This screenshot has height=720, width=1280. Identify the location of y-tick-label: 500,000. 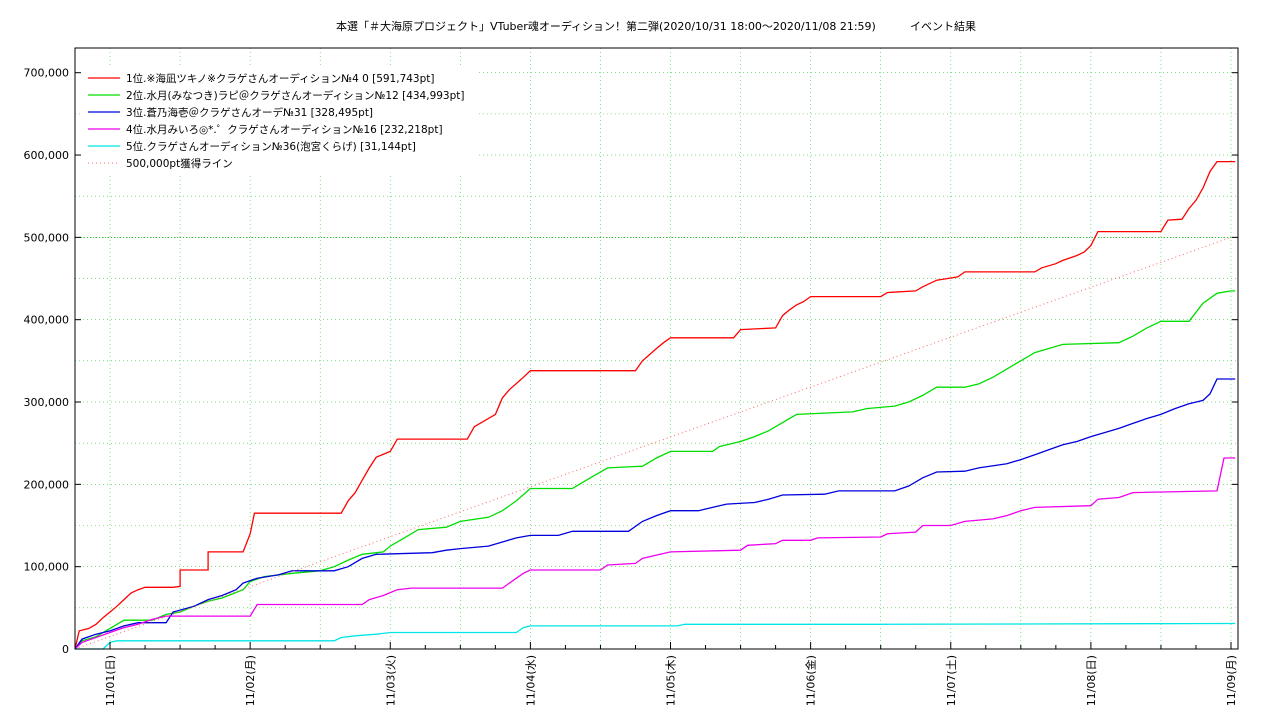
(47, 237).